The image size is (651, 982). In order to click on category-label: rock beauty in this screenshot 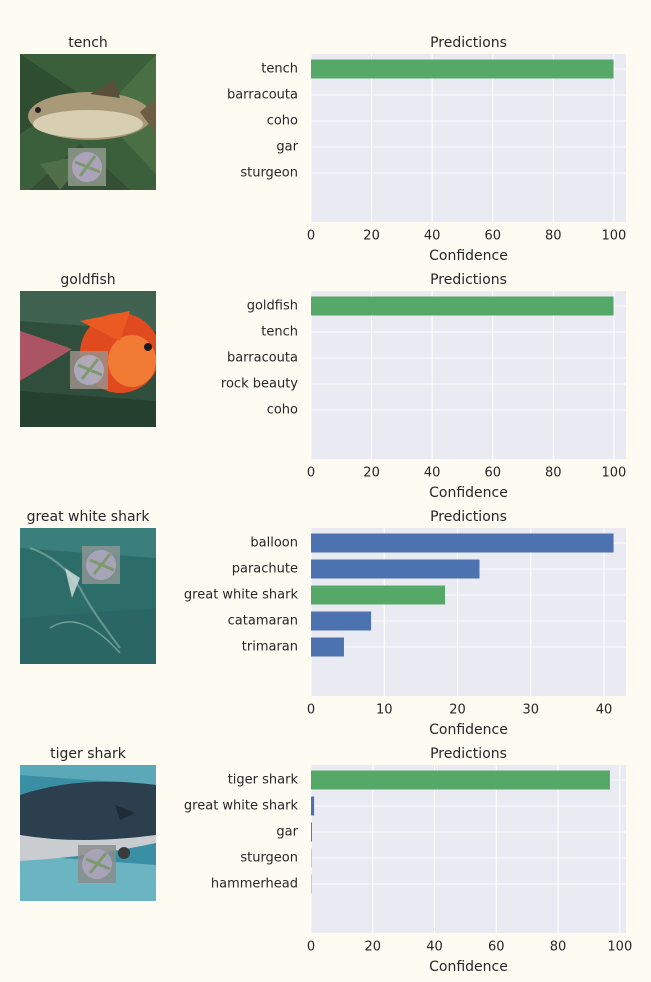, I will do `click(259, 384)`.